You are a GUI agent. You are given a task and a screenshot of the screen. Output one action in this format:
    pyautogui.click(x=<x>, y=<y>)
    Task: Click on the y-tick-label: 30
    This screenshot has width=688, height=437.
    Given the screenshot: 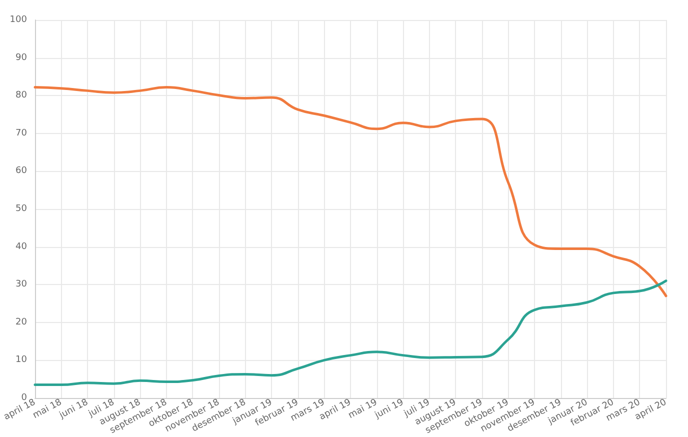 What is the action you would take?
    pyautogui.click(x=22, y=285)
    